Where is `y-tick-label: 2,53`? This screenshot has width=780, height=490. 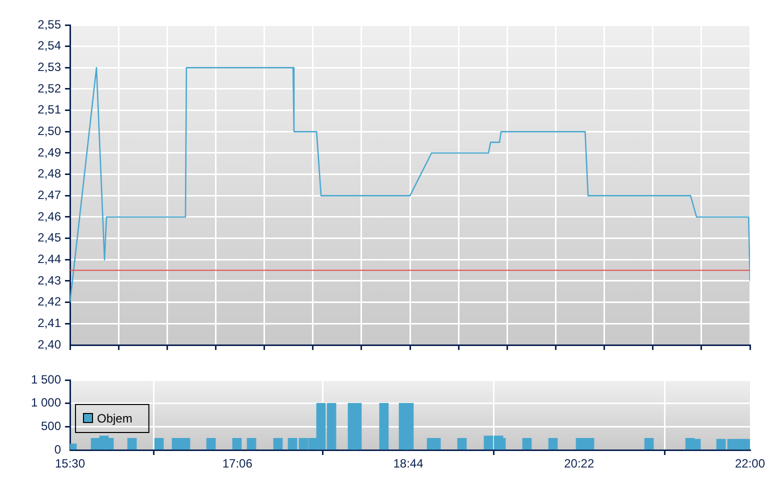
y-tick-label: 2,53 is located at coordinates (50, 67).